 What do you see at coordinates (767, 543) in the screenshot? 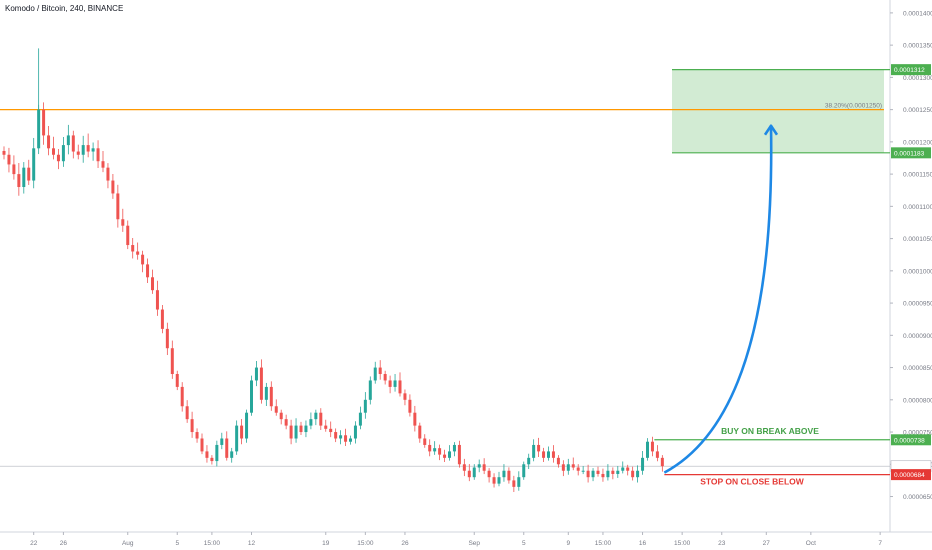
I see `x-tick-label: 27` at bounding box center [767, 543].